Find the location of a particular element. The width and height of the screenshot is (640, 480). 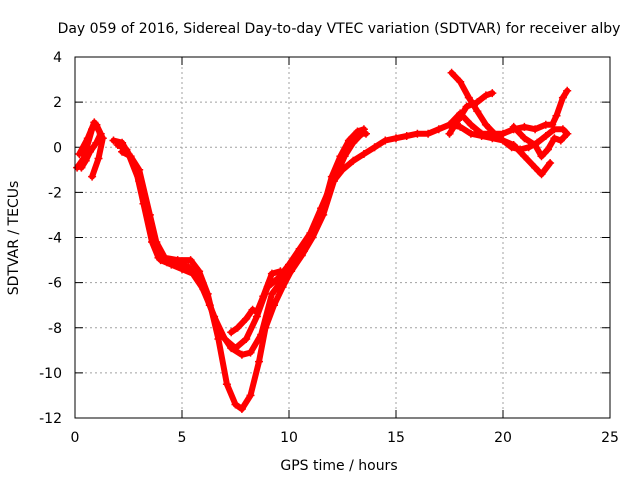

y-tick-label: 4 is located at coordinates (57, 58).